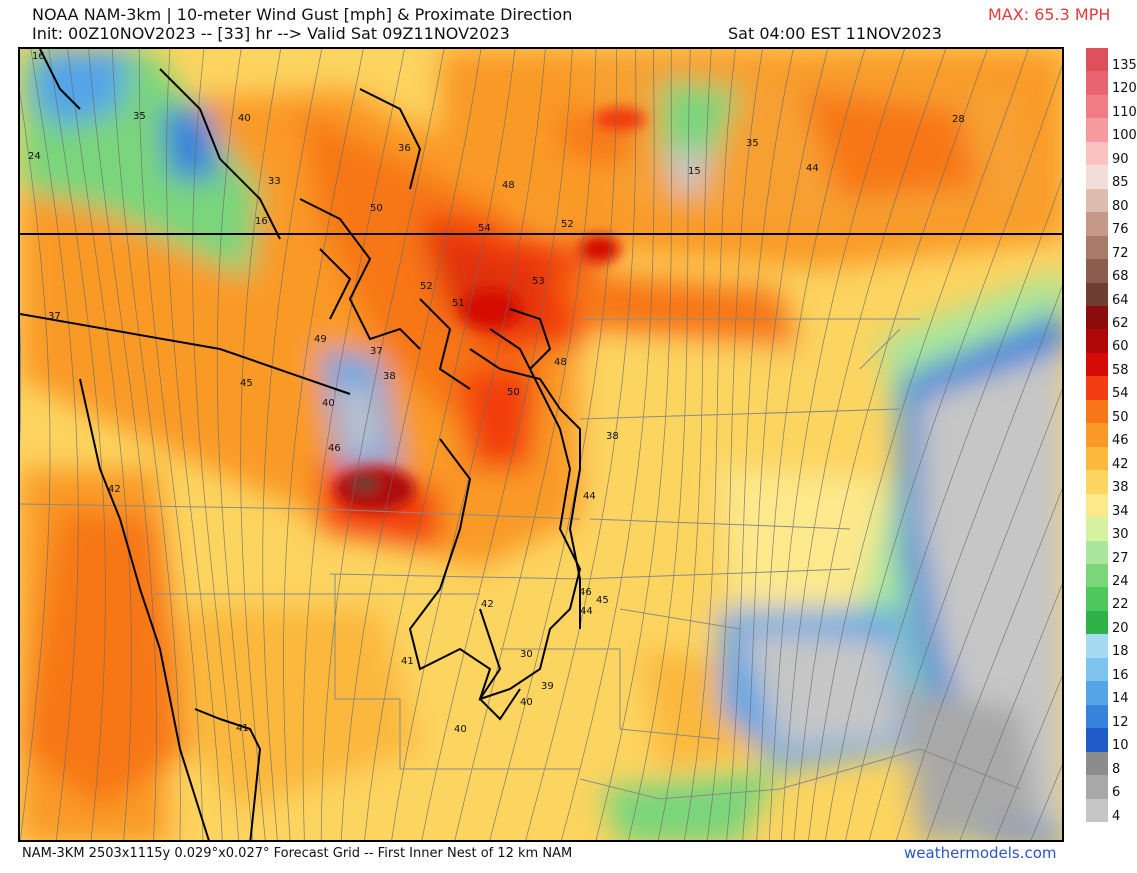  I want to click on valid-local-time: Sat 04:00 EST 11NOV2023, so click(835, 33).